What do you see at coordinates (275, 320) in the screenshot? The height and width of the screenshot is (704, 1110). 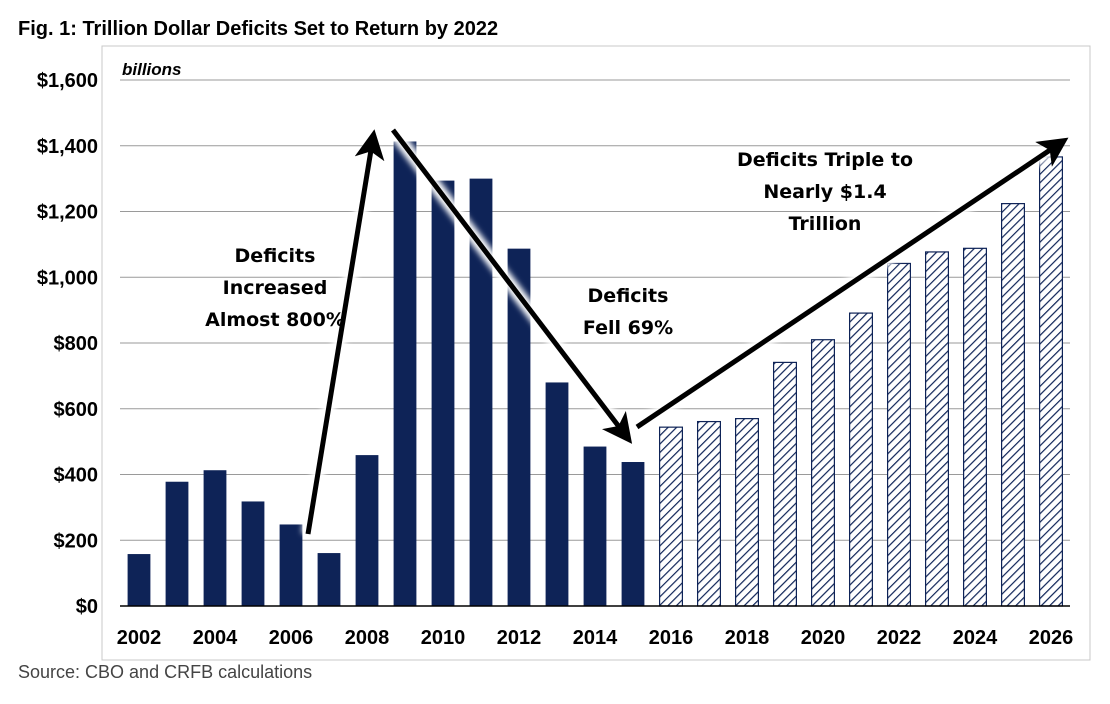 I see `annotation-increase-line-3: Almost 800%` at bounding box center [275, 320].